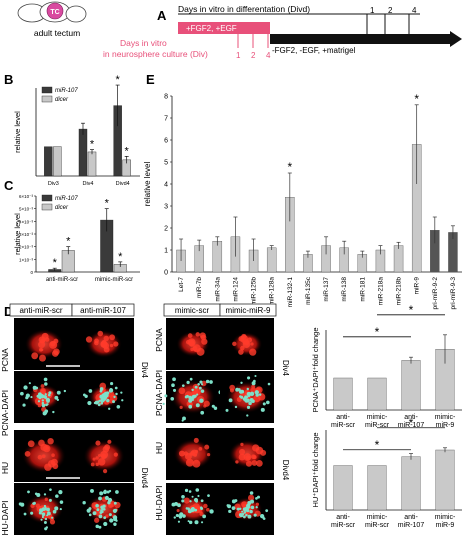 Image resolution: width=474 pixels, height=538 pixels. I want to click on row-label-hu-dapi-right: HU-DAPI, so click(159, 503).